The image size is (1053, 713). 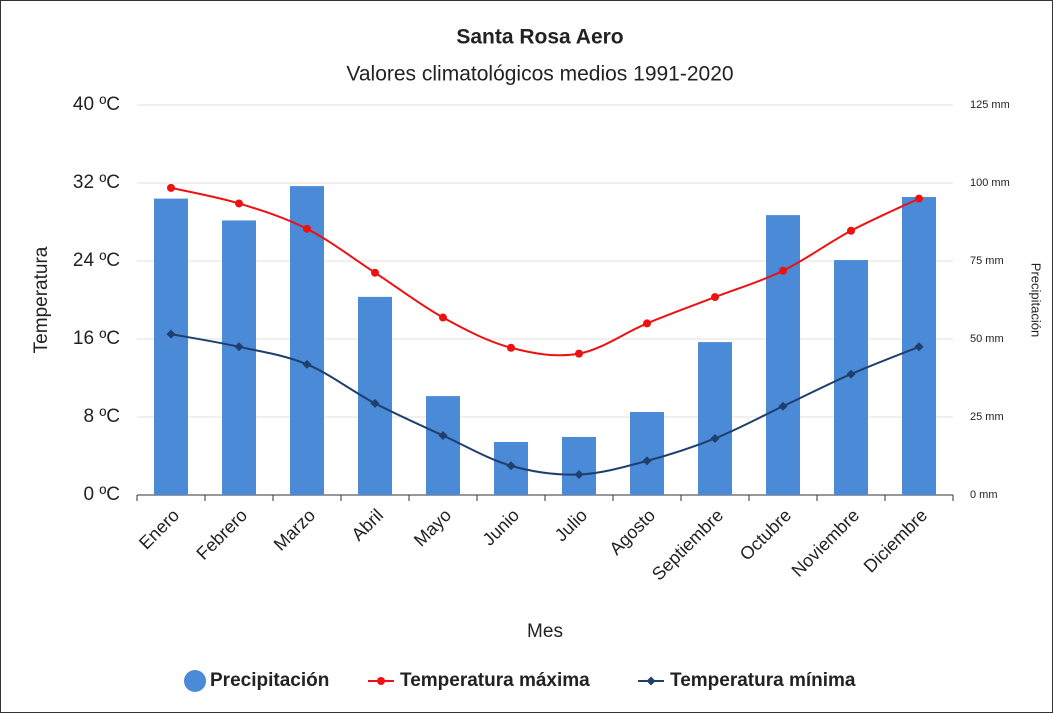 What do you see at coordinates (539, 74) in the screenshot?
I see `chart-subtitle: Valores climatológicos medios 1991-2020` at bounding box center [539, 74].